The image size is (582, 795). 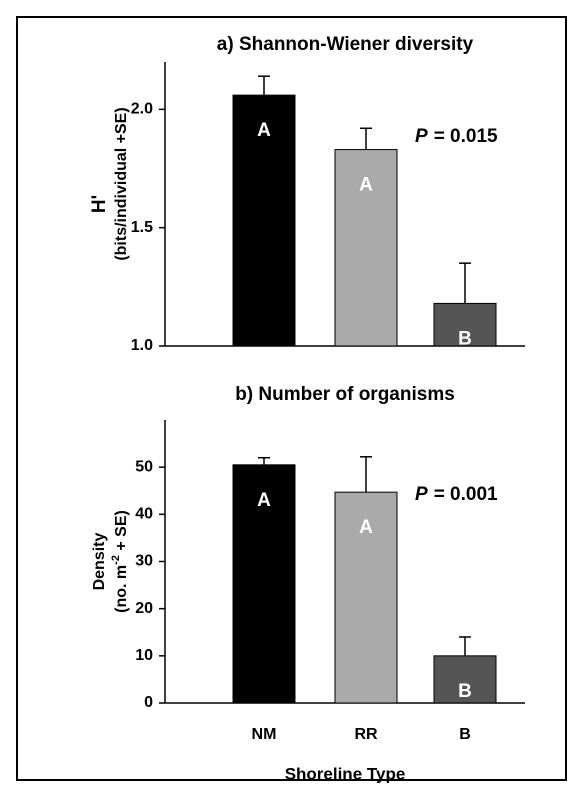 What do you see at coordinates (142, 109) in the screenshot?
I see `y-tick-label: 2.0` at bounding box center [142, 109].